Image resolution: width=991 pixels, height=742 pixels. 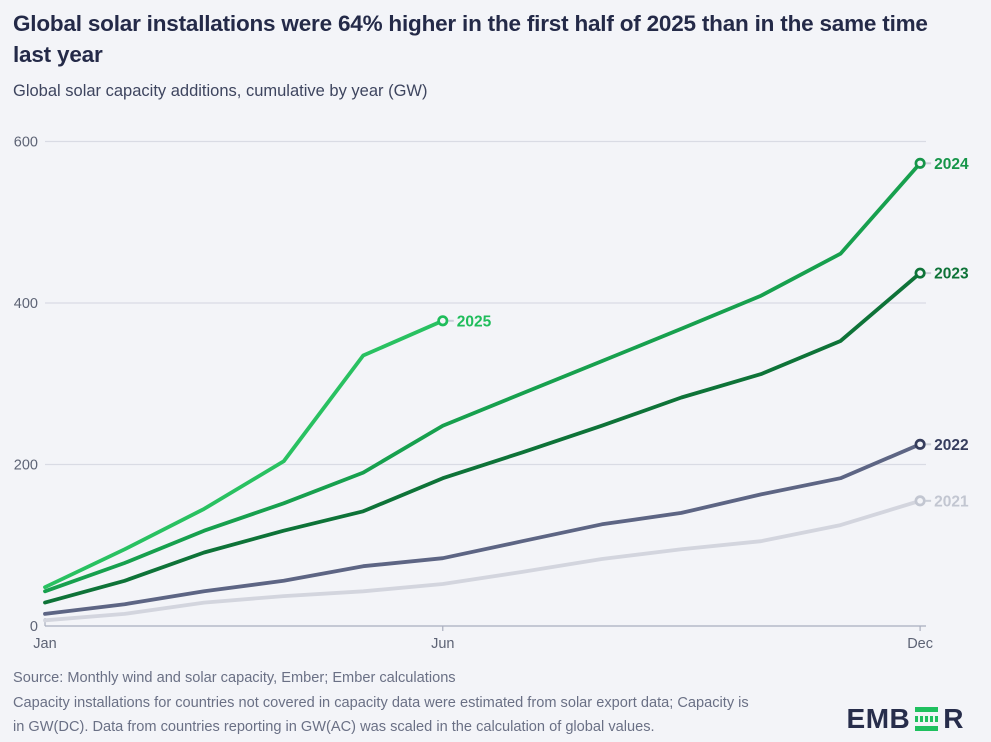 What do you see at coordinates (920, 644) in the screenshot?
I see `x-axis-label-Dec: Dec` at bounding box center [920, 644].